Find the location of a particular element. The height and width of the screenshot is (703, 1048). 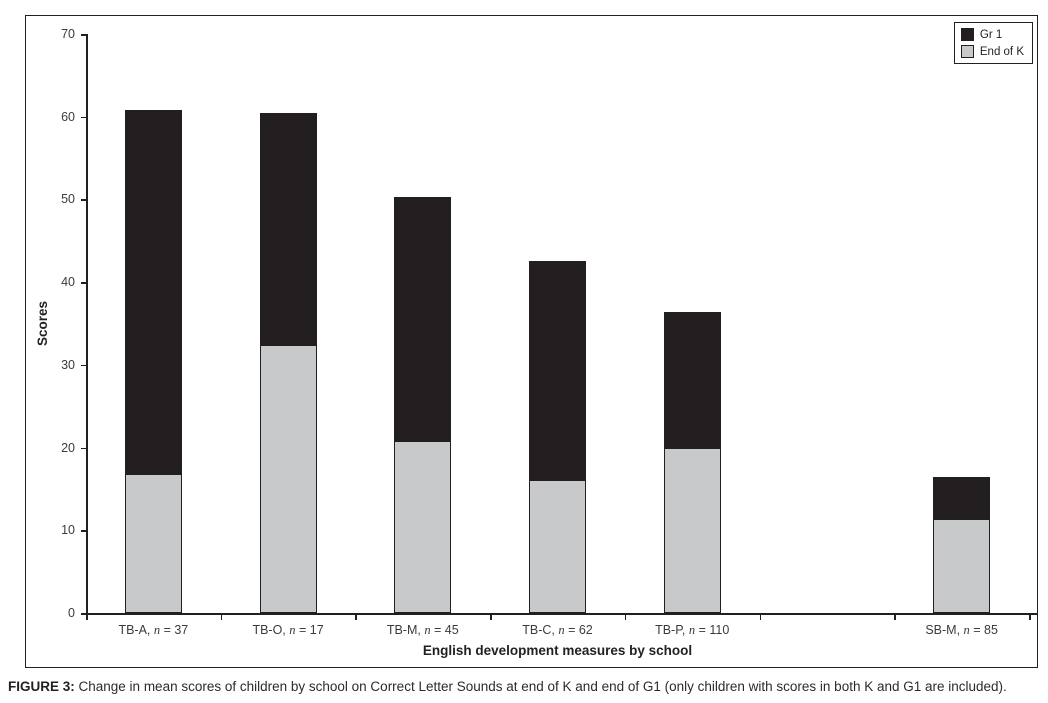

legend-item-end-of-k: End of K is located at coordinates (992, 51).